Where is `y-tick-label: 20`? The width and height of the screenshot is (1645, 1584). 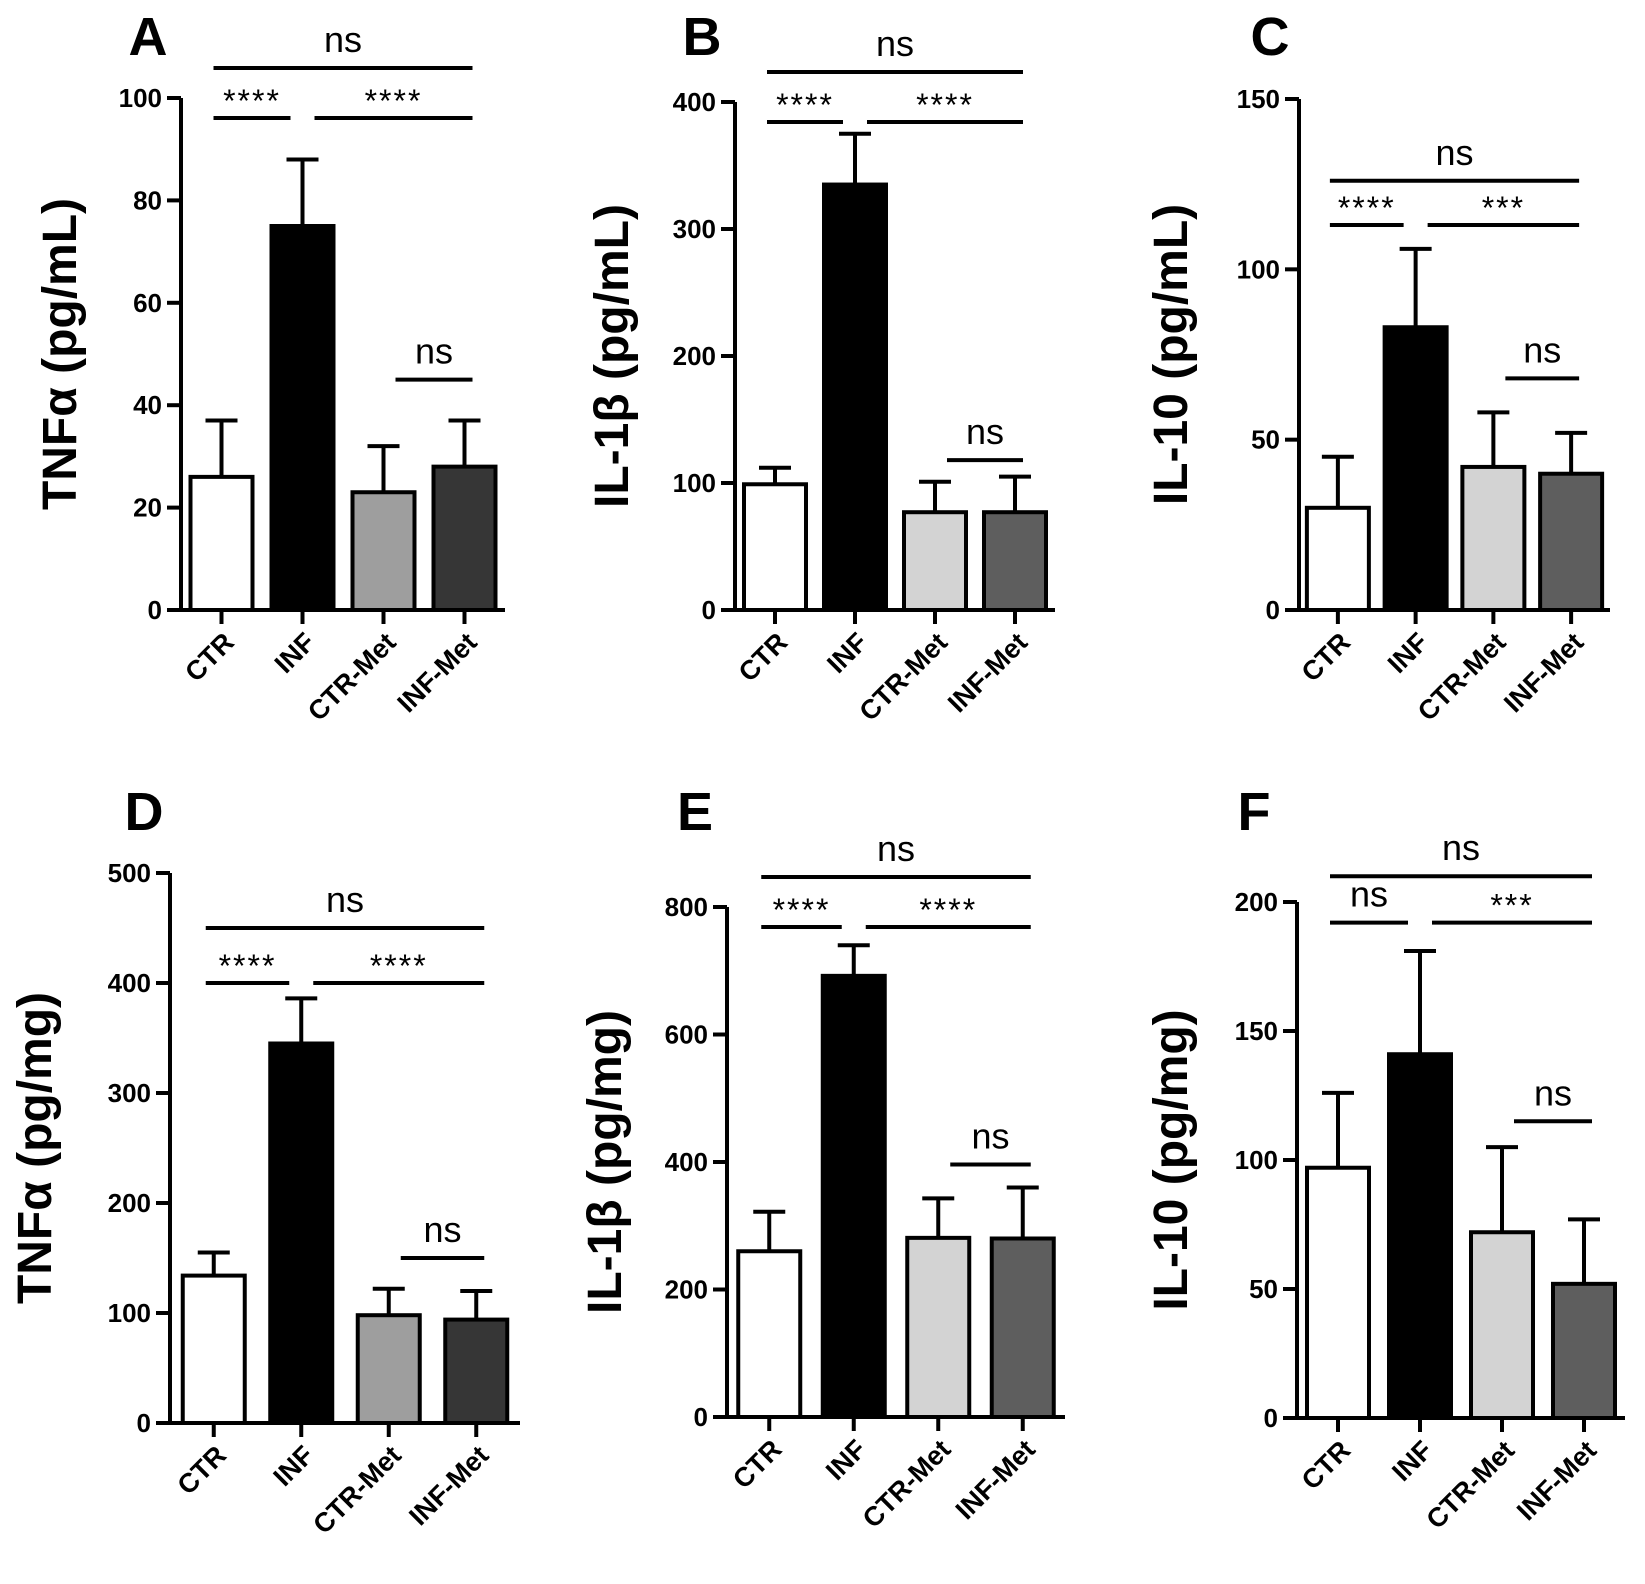 y-tick-label: 20 is located at coordinates (147, 508).